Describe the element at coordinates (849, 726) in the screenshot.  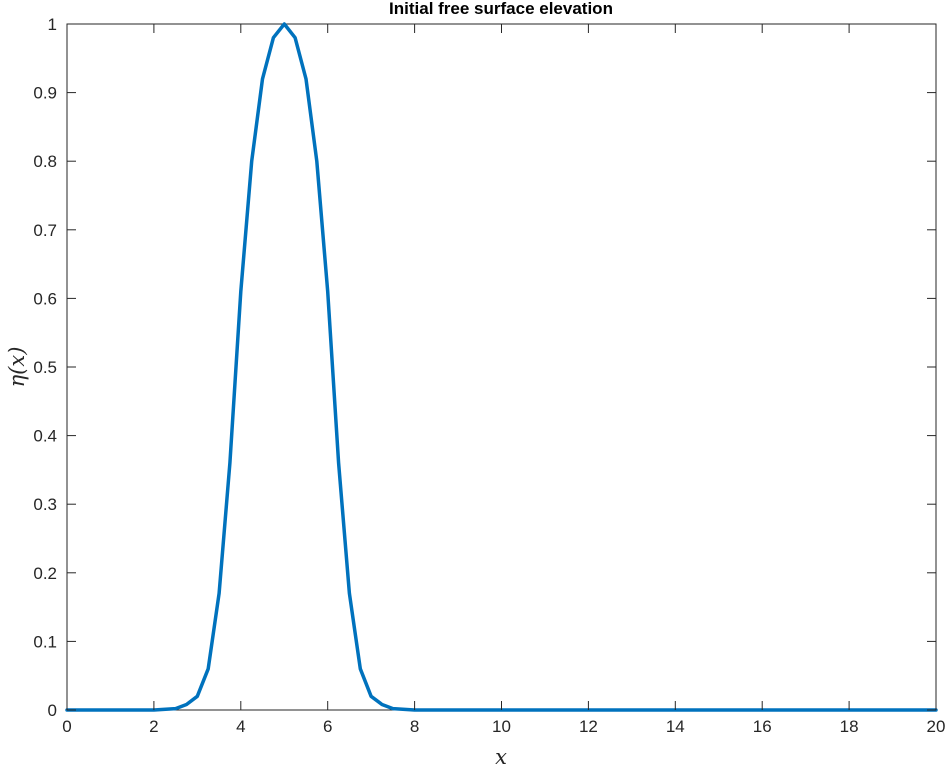
I see `x-tick-label: 18` at that location.